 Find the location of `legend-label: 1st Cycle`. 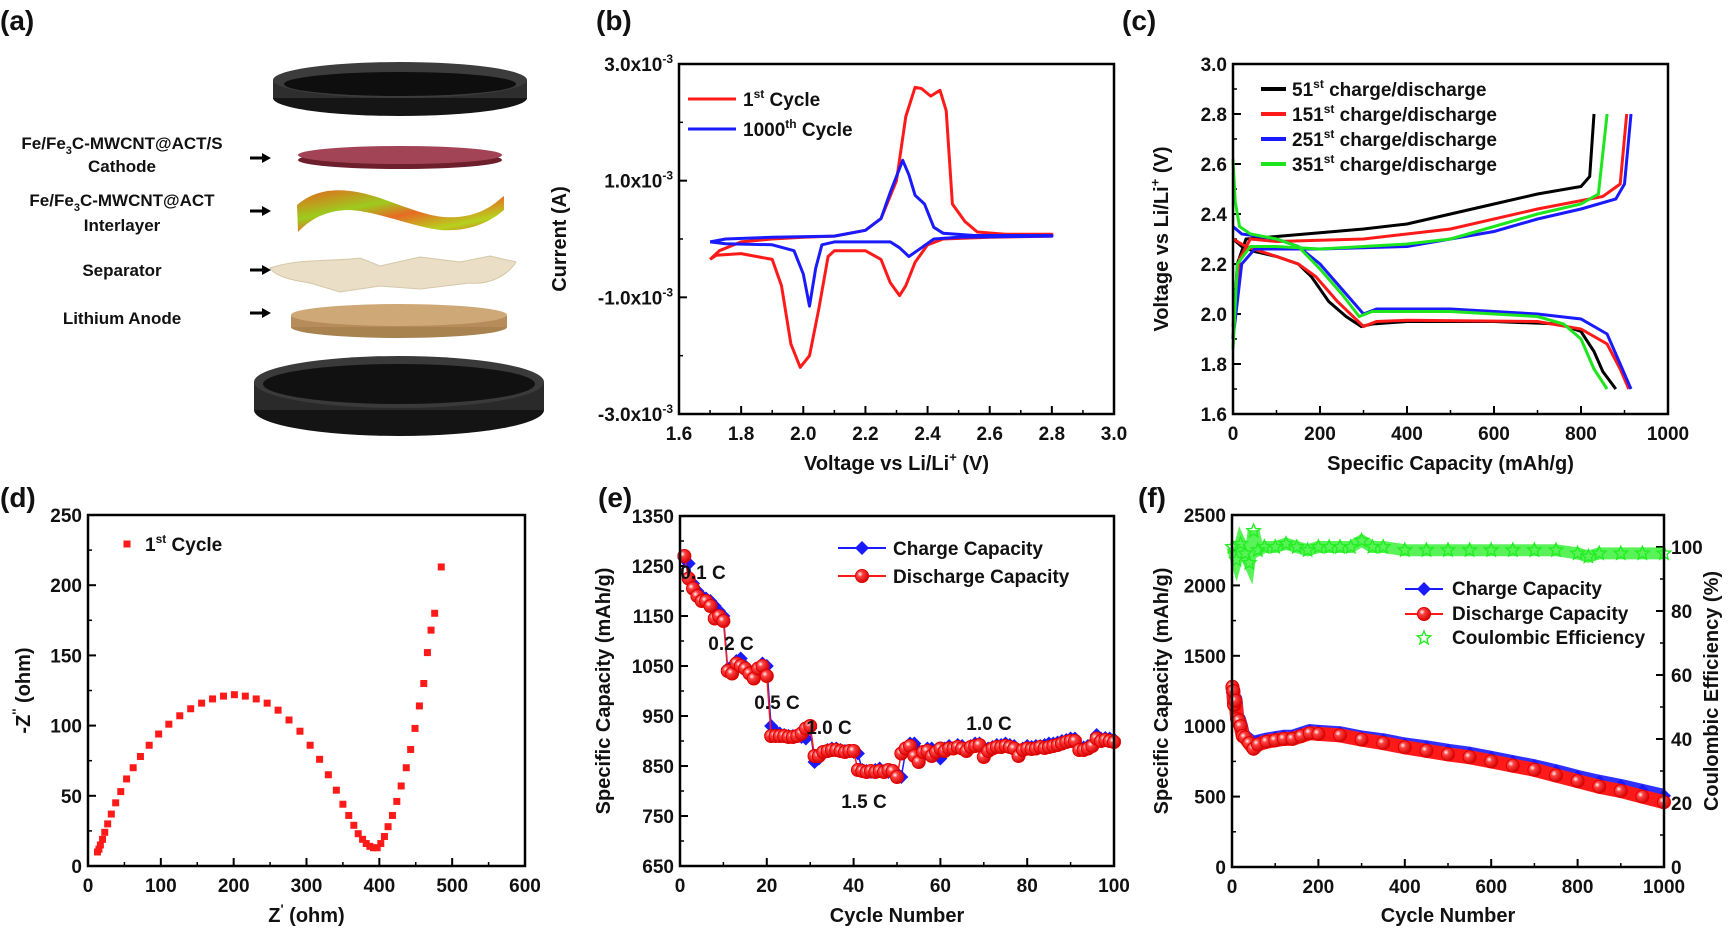

legend-label: 1st Cycle is located at coordinates (183, 544).